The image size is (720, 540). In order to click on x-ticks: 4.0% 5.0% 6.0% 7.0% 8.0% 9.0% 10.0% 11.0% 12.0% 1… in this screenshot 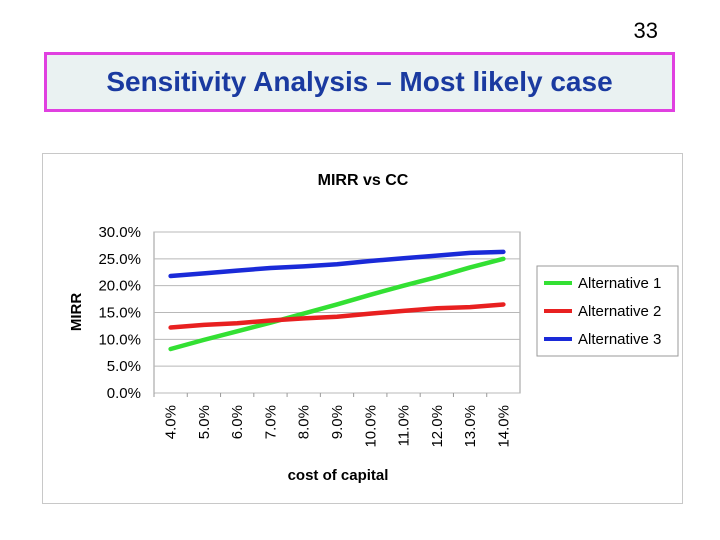, I will do `click(332, 420)`.